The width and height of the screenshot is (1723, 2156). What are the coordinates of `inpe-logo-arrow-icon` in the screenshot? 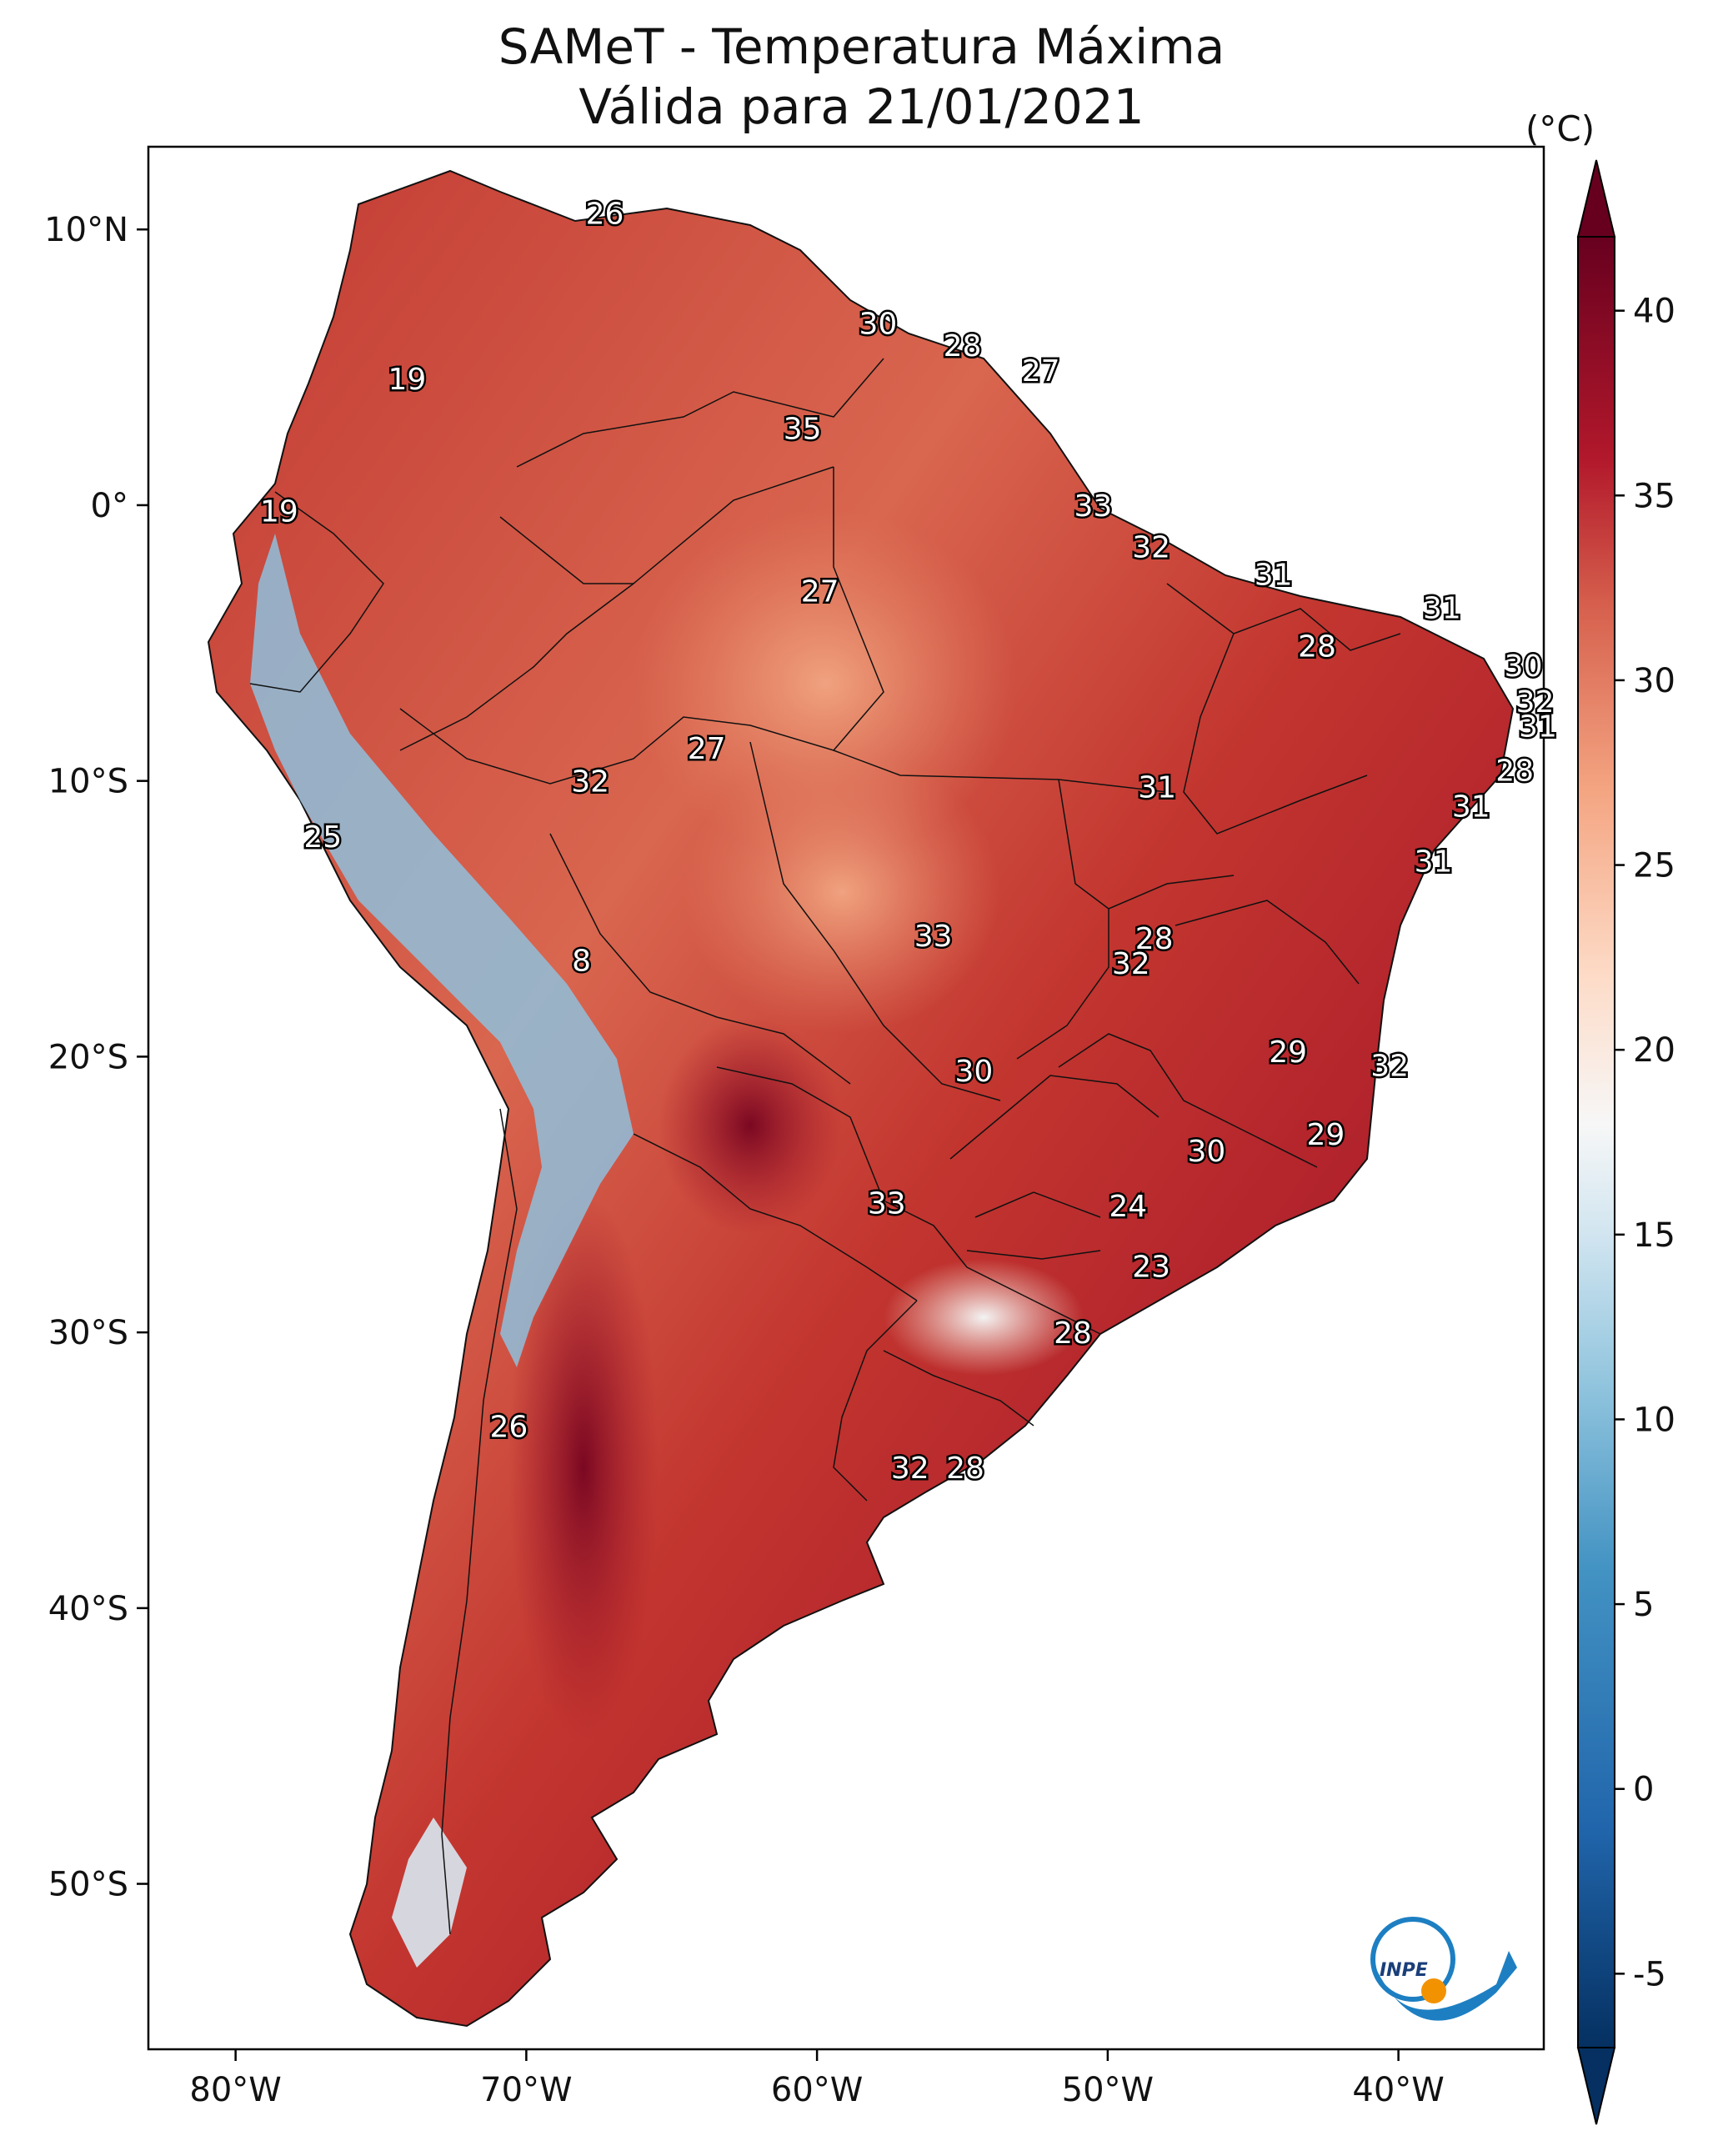 It's located at (1446, 1986).